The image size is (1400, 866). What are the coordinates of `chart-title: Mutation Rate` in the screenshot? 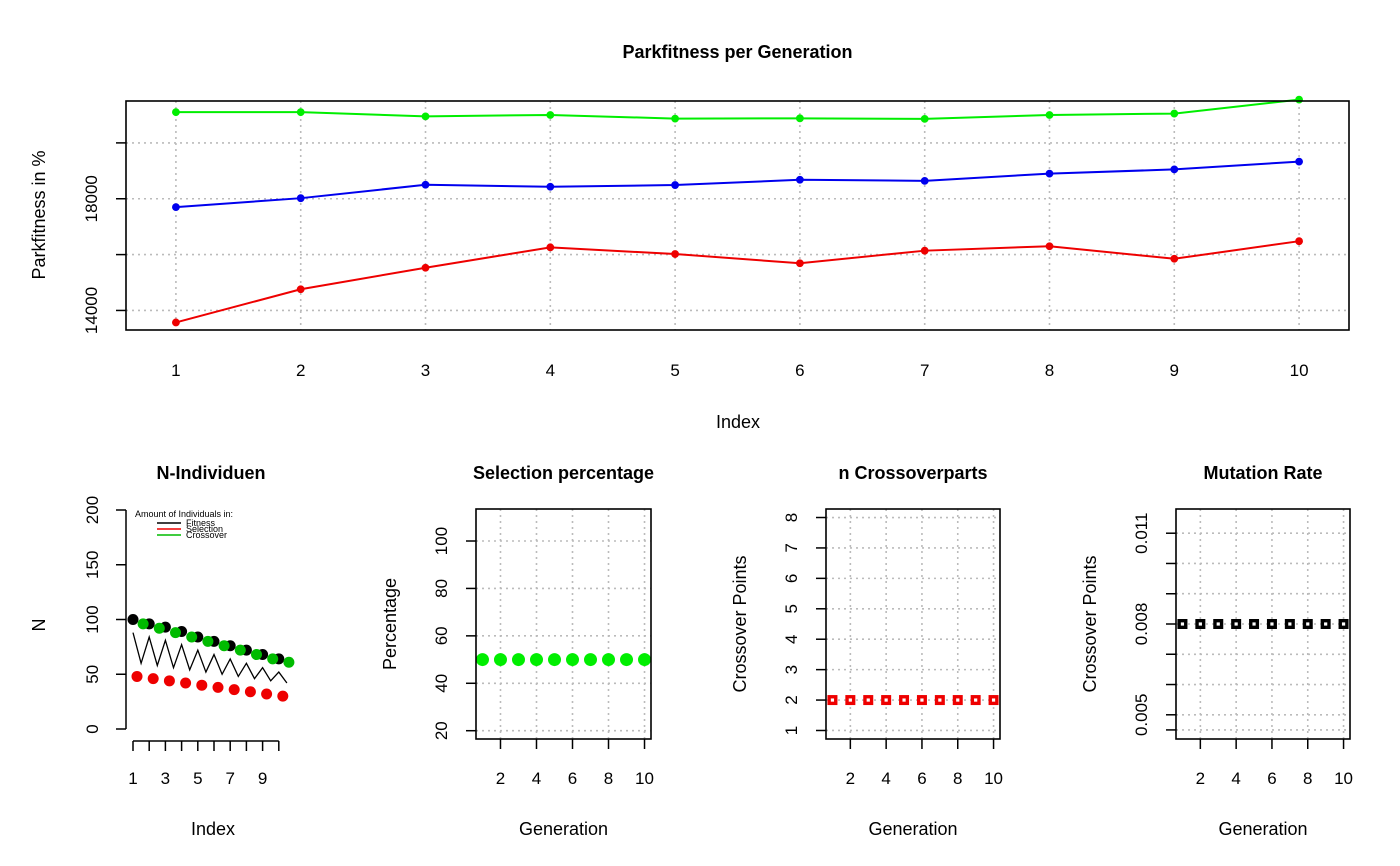 It's located at (1263, 473).